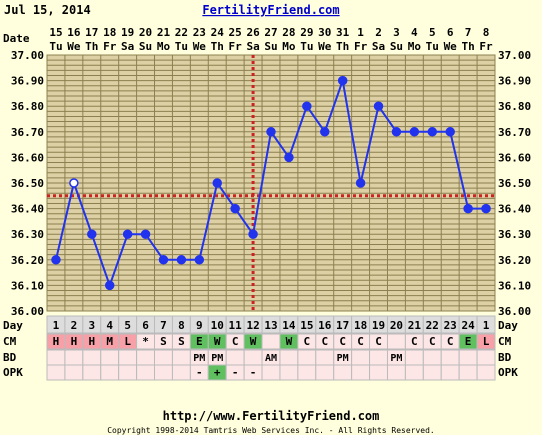  Describe the element at coordinates (343, 32) in the screenshot. I see `date-number: 31` at that location.